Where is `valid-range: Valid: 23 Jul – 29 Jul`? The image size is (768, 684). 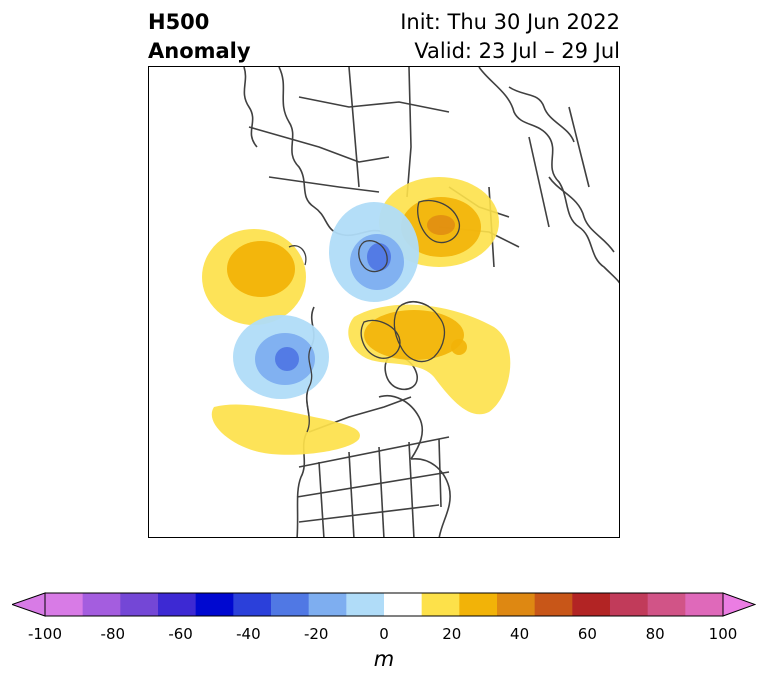
valid-range: Valid: 23 Jul – 29 Jul is located at coordinates (517, 51).